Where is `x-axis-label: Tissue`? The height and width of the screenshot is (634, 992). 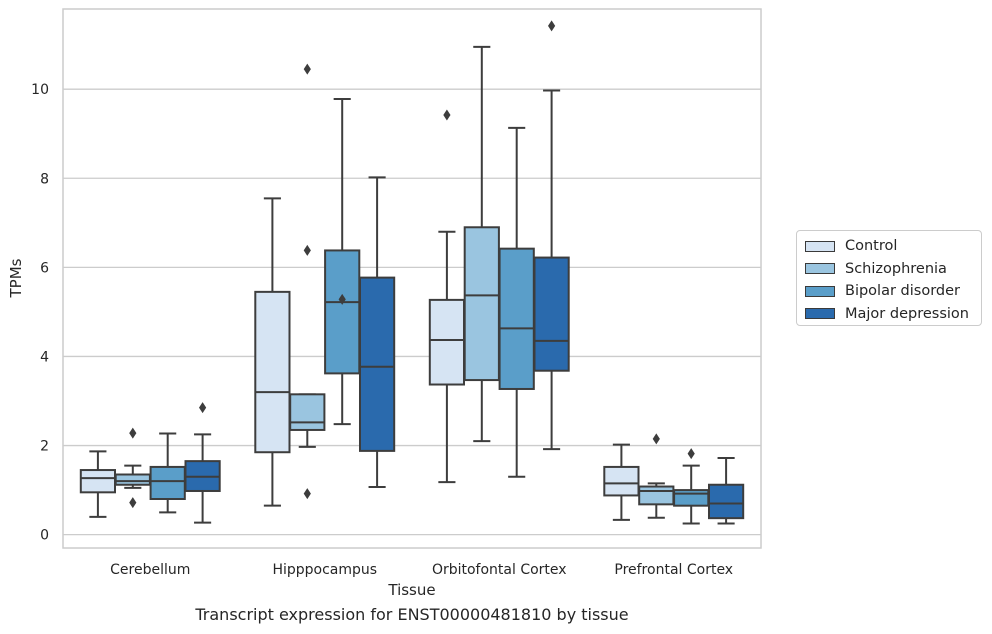
x-axis-label: Tissue is located at coordinates (411, 590).